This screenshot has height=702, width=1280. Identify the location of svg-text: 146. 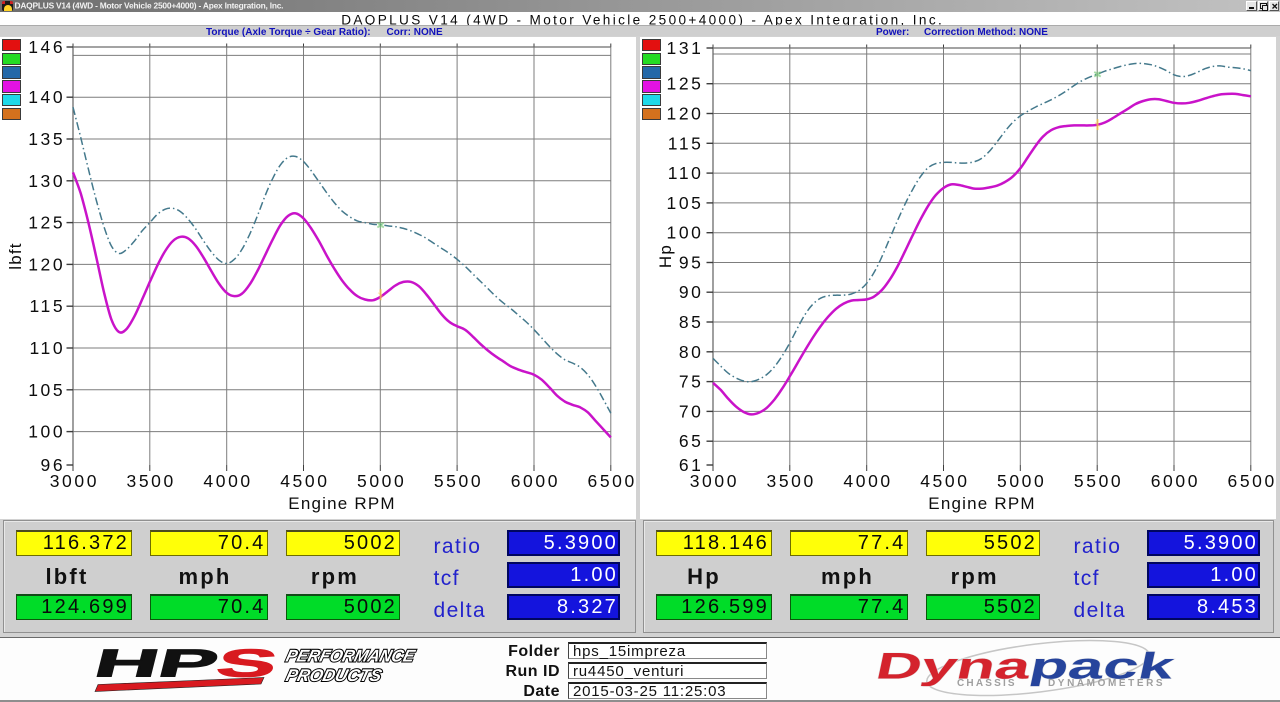
(46, 47).